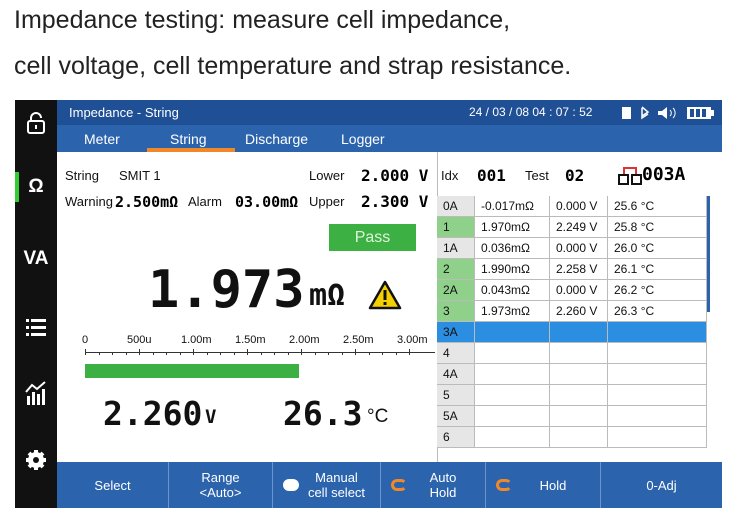 This screenshot has height=522, width=750. Describe the element at coordinates (188, 139) in the screenshot. I see `tab: String` at that location.